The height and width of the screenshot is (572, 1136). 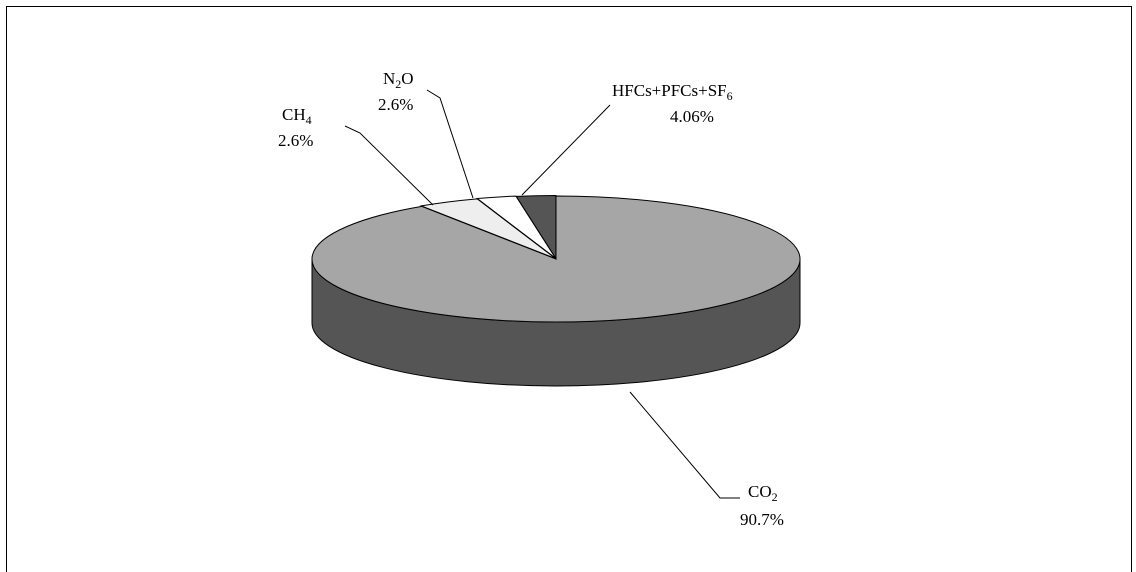 What do you see at coordinates (536, 228) in the screenshot?
I see `pie-slice-ch4` at bounding box center [536, 228].